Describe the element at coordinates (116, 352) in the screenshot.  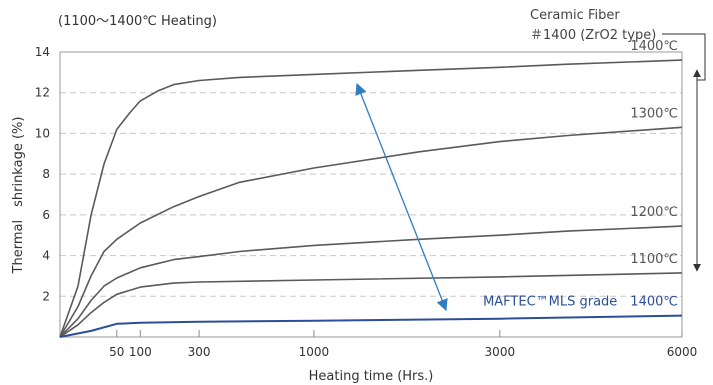
I see `x-tick-label: 50` at that location.